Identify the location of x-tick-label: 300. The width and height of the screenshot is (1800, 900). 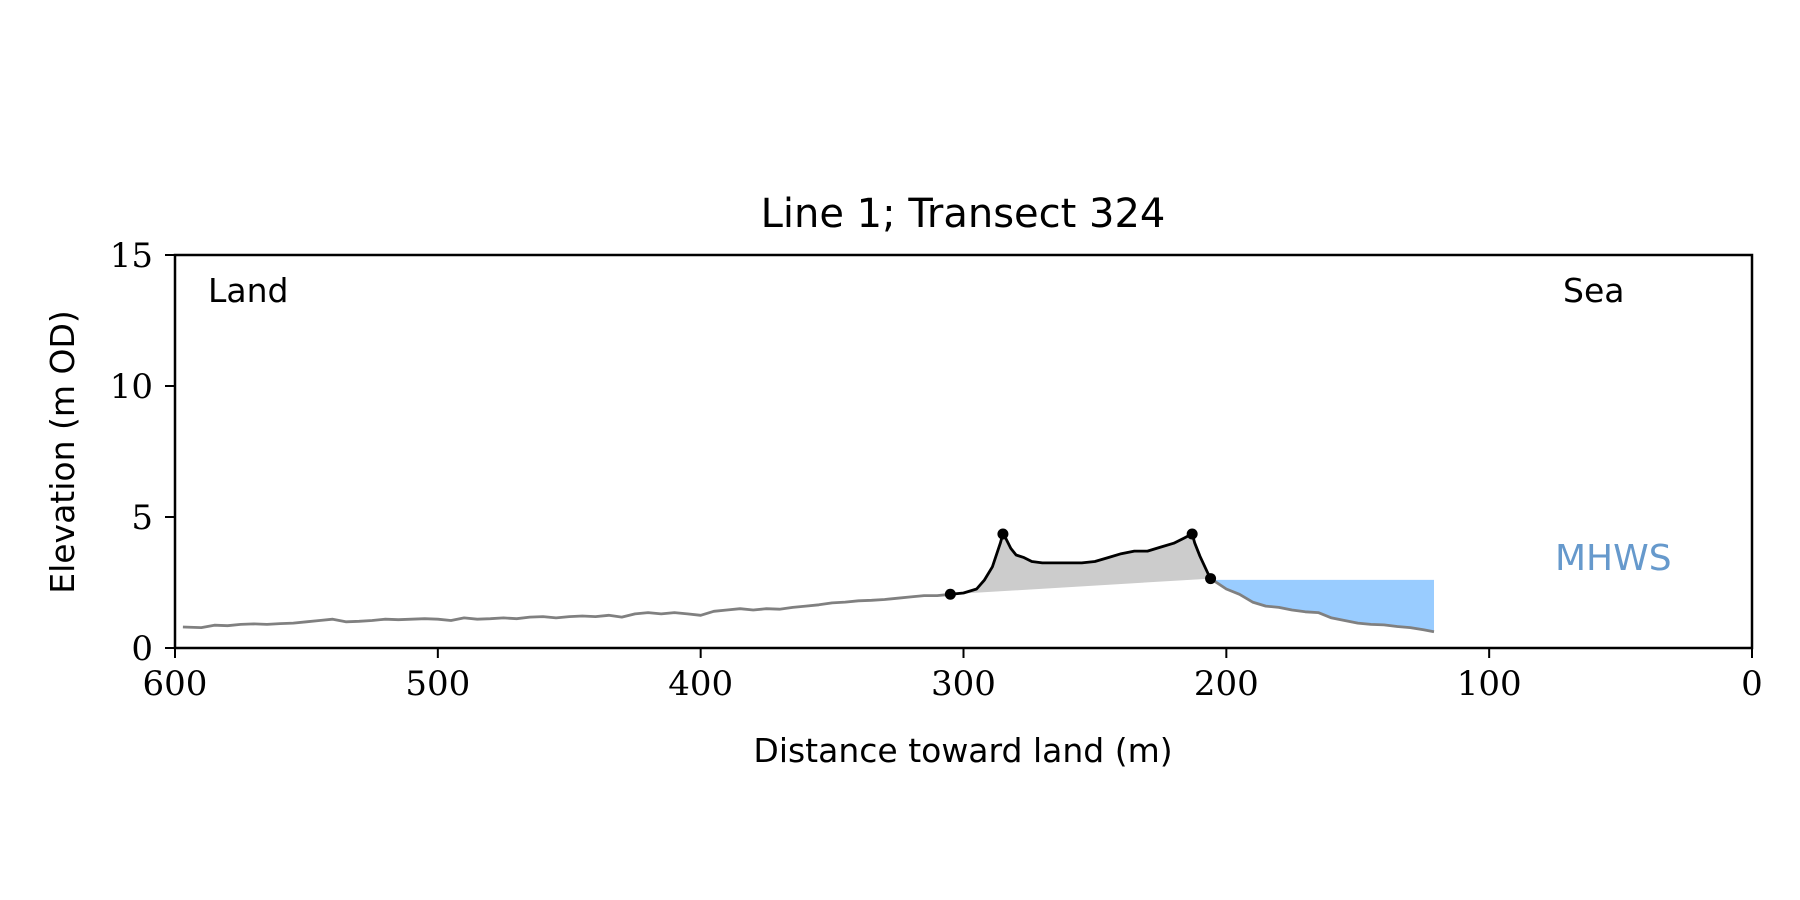
(963, 684).